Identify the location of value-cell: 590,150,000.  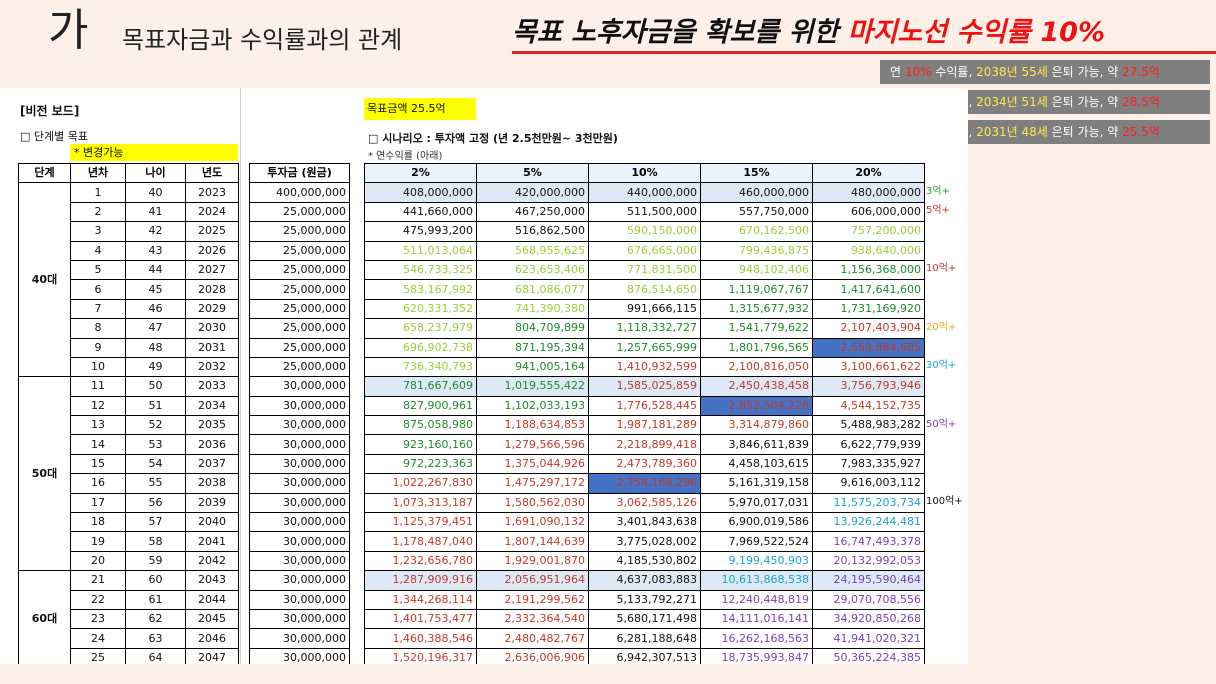
(644, 231).